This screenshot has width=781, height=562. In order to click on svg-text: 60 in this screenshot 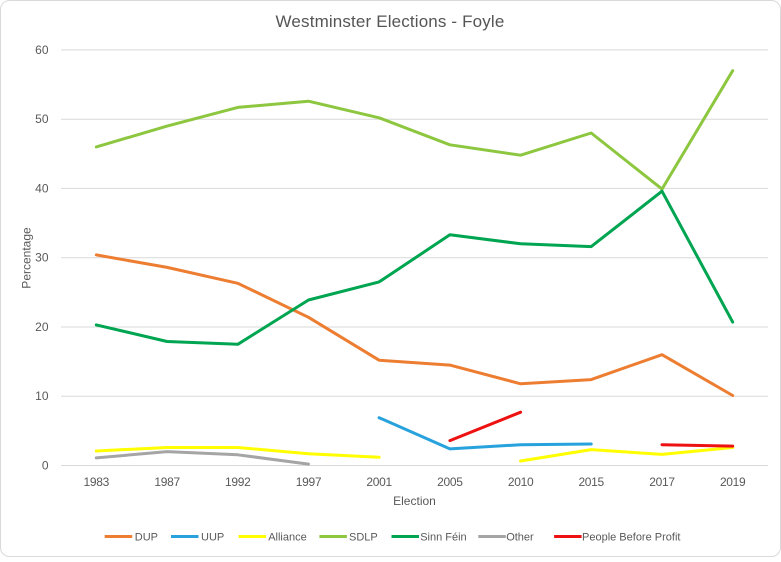, I will do `click(42, 50)`.